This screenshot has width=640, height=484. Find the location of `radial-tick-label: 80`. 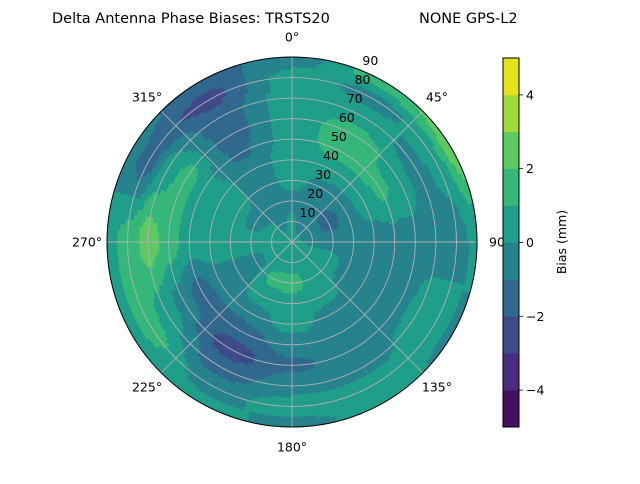

radial-tick-label: 80 is located at coordinates (363, 79).